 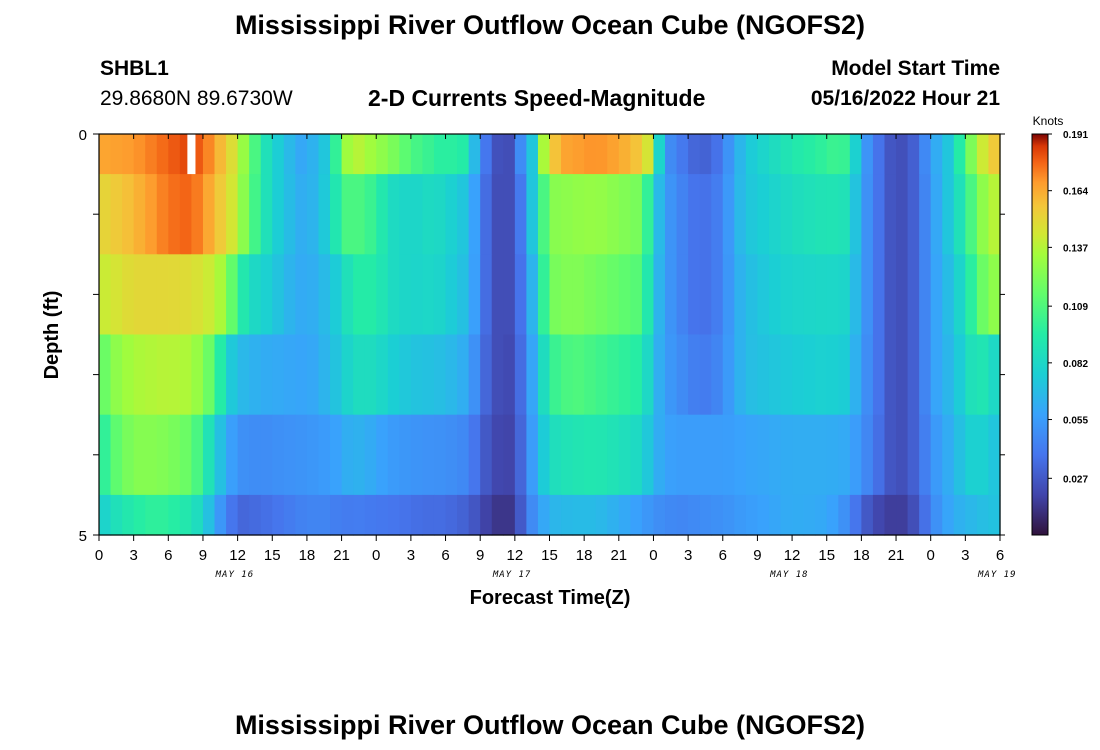 I want to click on y-axis-label: Depth (ft), so click(x=52, y=335).